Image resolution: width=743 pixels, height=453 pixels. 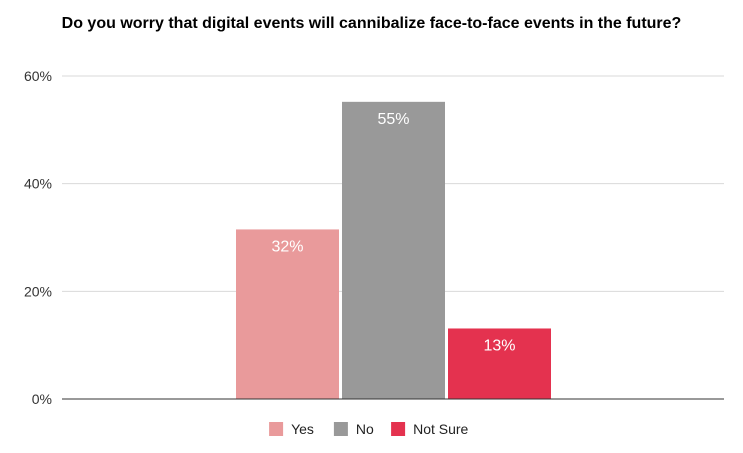 What do you see at coordinates (38, 184) in the screenshot?
I see `y-tick-label: 40%` at bounding box center [38, 184].